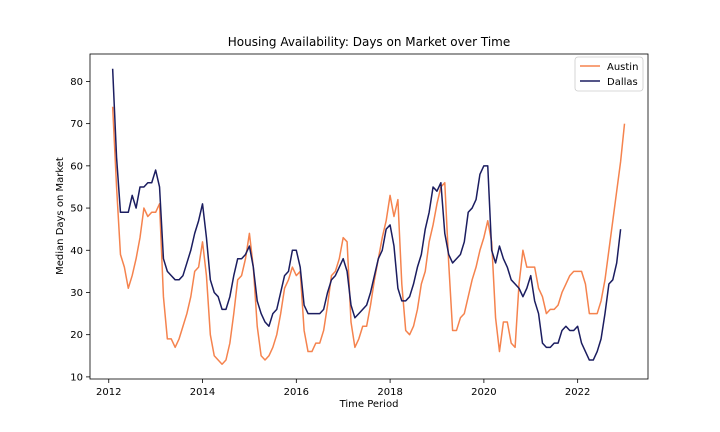 The width and height of the screenshot is (720, 432). I want to click on y-tick-label: 60, so click(76, 166).